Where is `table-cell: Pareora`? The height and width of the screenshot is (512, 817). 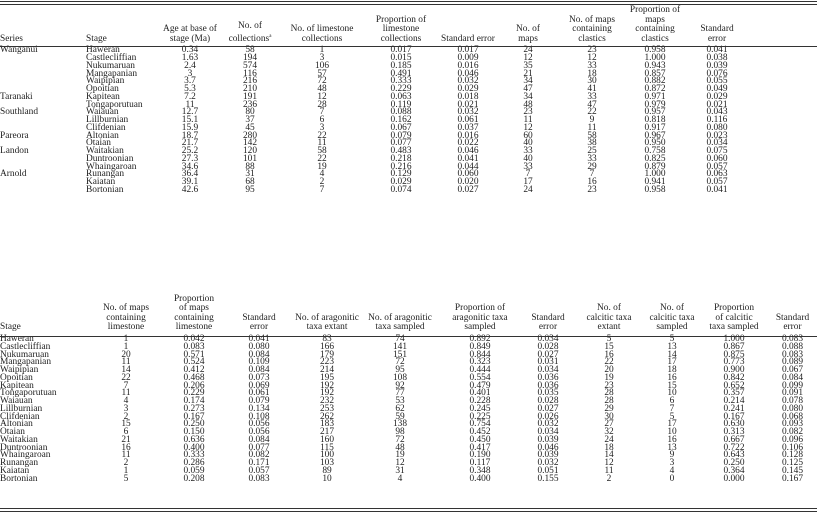
table-cell: Pareora is located at coordinates (14, 135).